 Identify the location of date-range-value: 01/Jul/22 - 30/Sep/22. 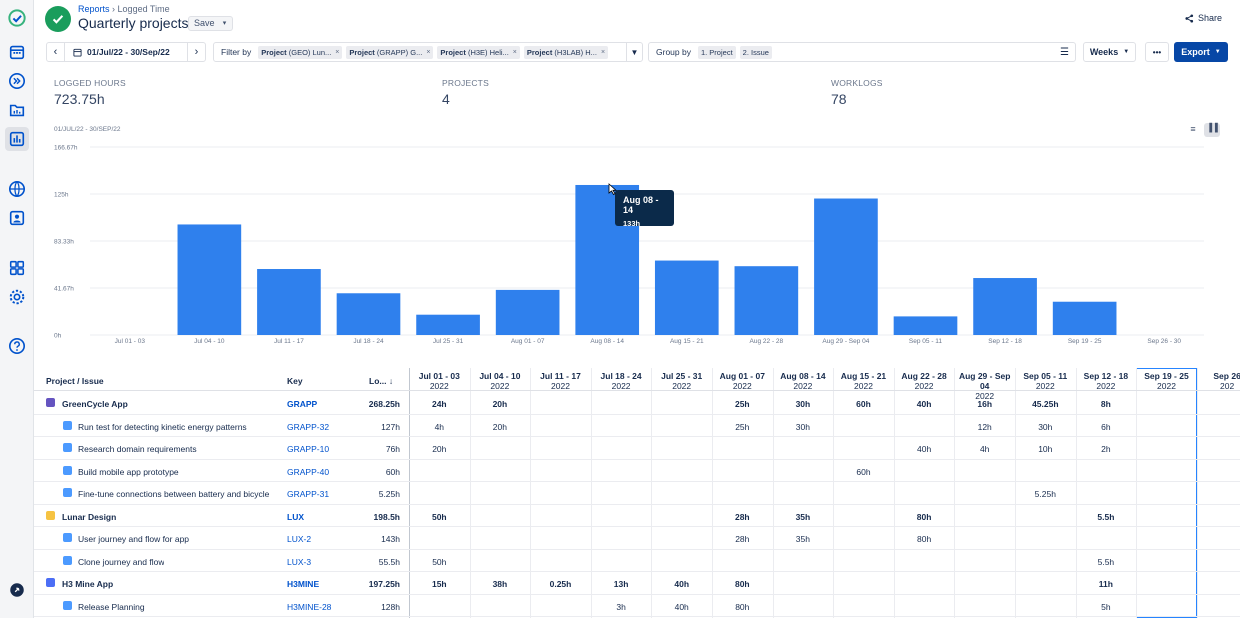
(128, 52).